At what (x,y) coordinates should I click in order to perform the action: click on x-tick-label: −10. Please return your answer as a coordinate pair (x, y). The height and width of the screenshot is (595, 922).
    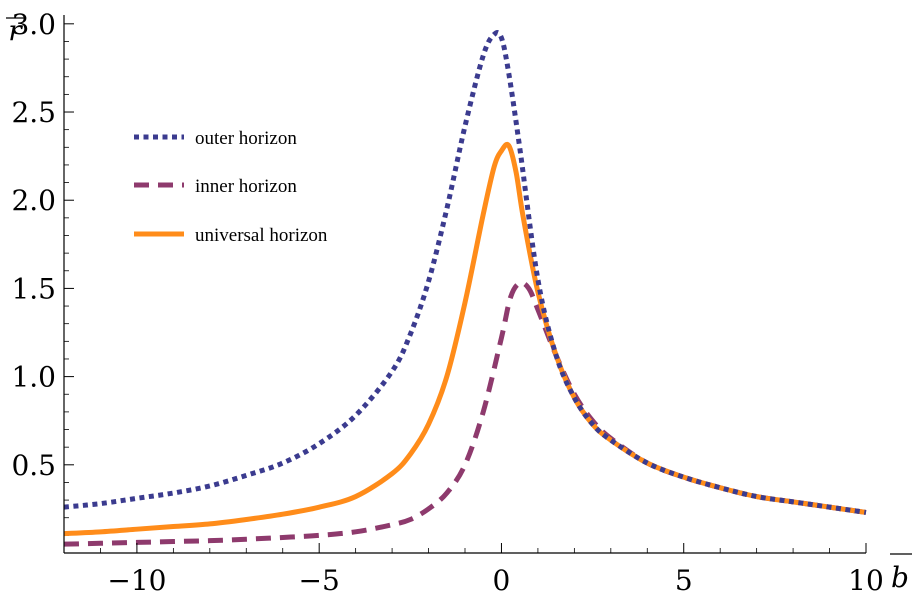
    Looking at the image, I should click on (136, 579).